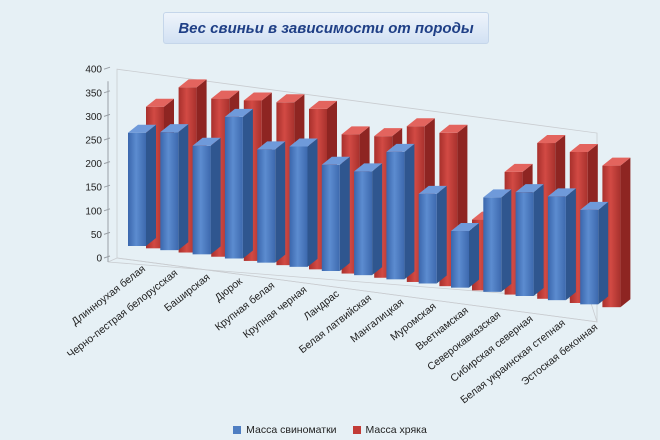 The width and height of the screenshot is (660, 440). I want to click on bar-boar-12-top, so click(551, 139).